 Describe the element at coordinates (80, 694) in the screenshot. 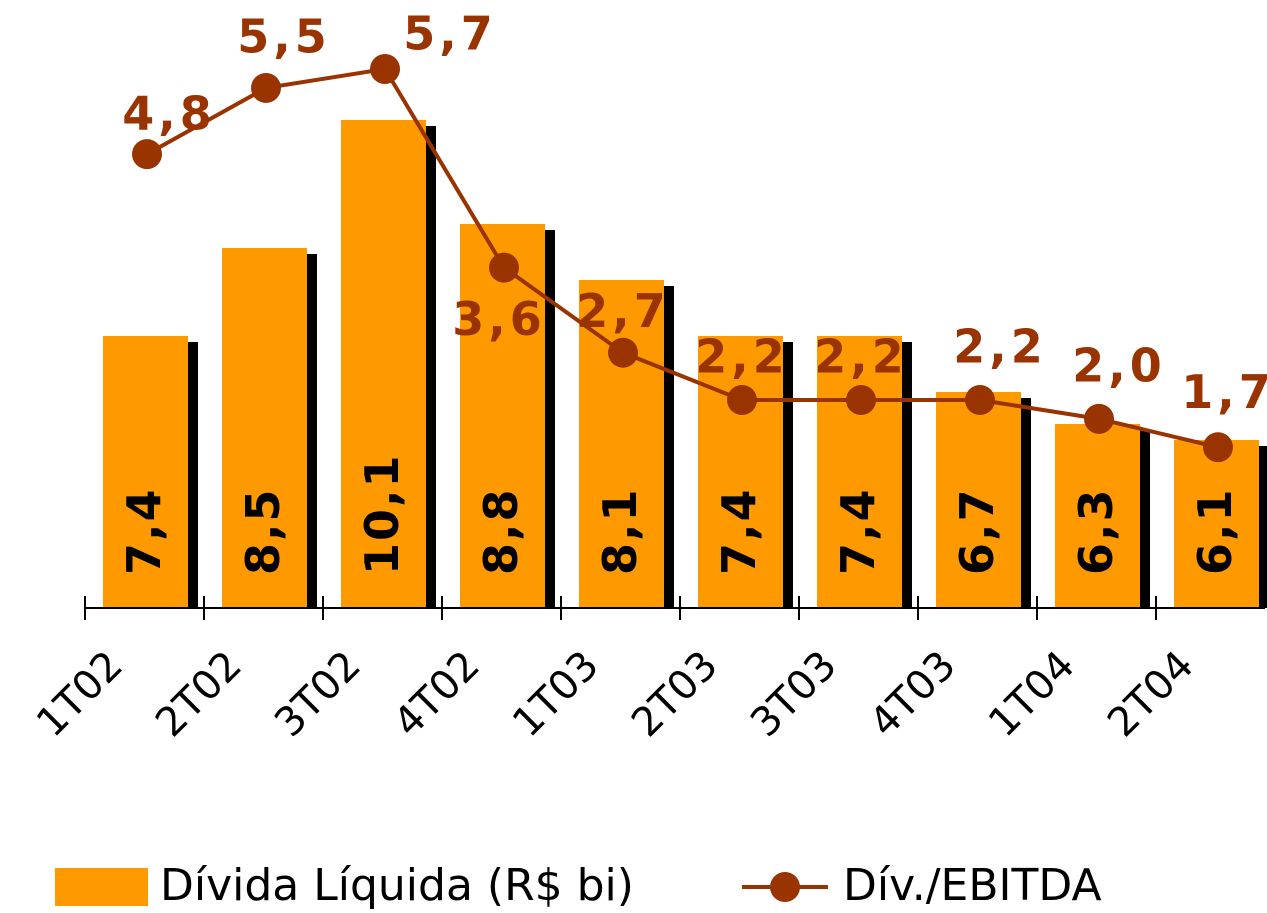

I see `x-tick-label: 1T02` at that location.